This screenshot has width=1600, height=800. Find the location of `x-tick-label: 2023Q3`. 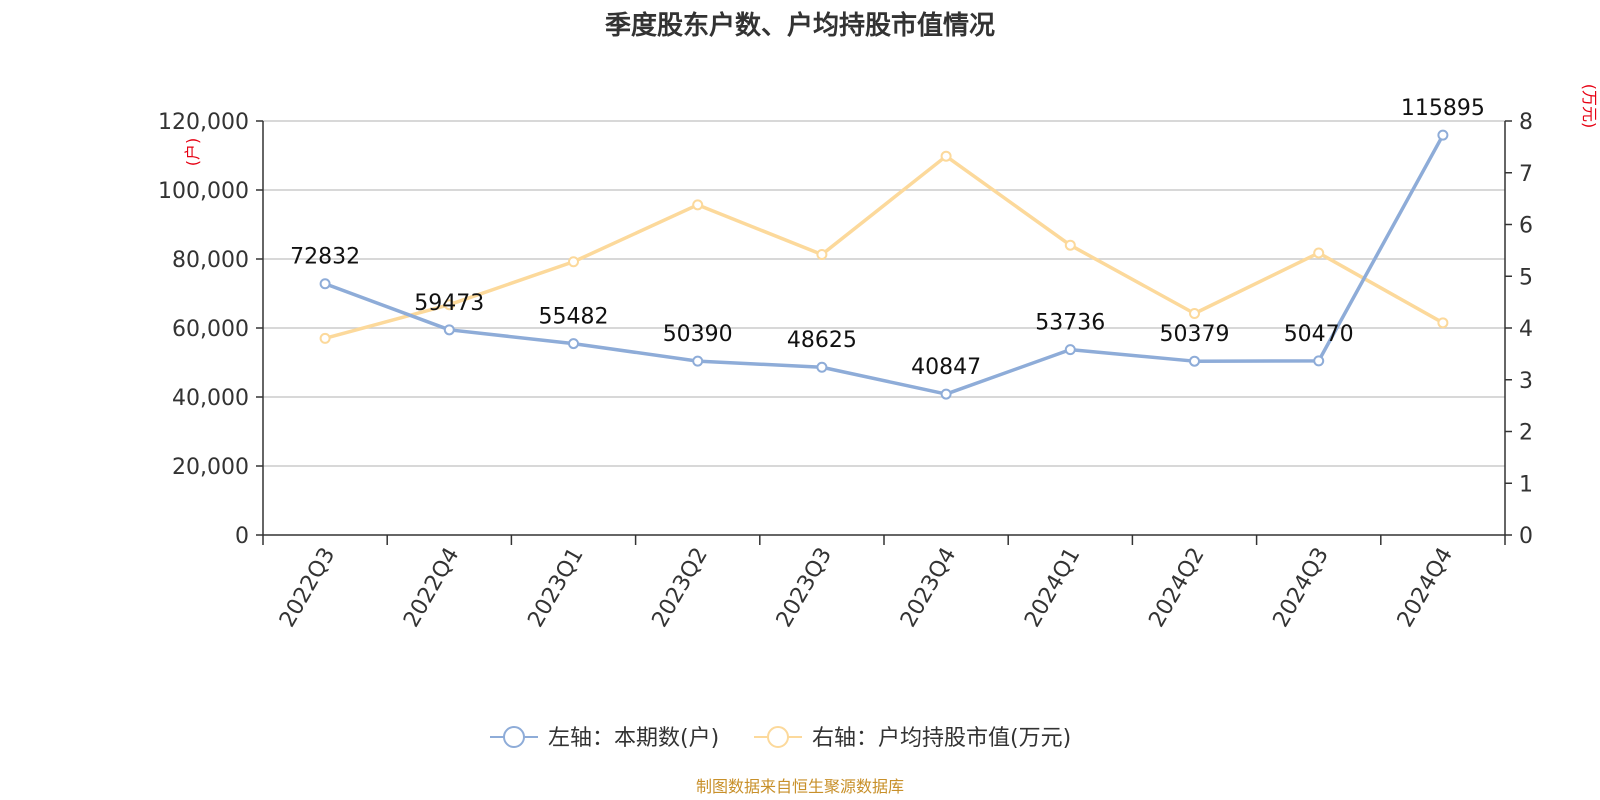

x-tick-label: 2023Q3 is located at coordinates (804, 588).